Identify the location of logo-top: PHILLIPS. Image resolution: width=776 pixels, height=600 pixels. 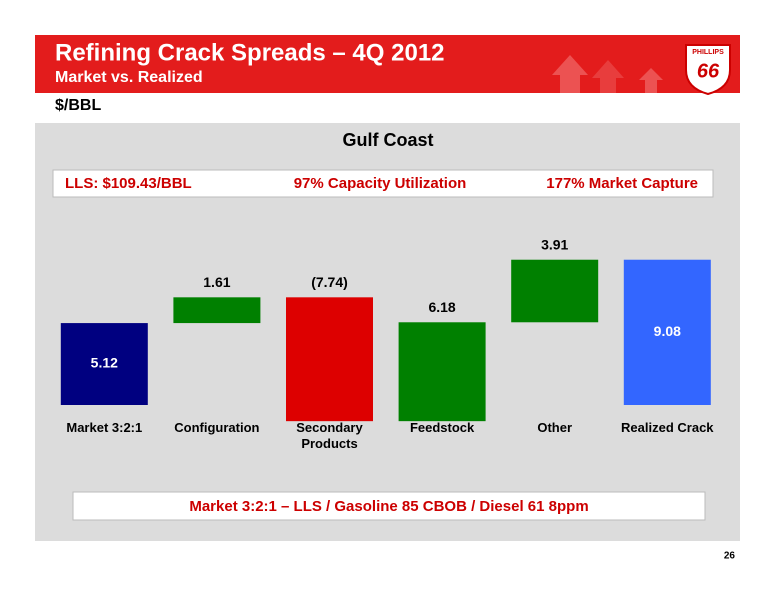
(708, 52).